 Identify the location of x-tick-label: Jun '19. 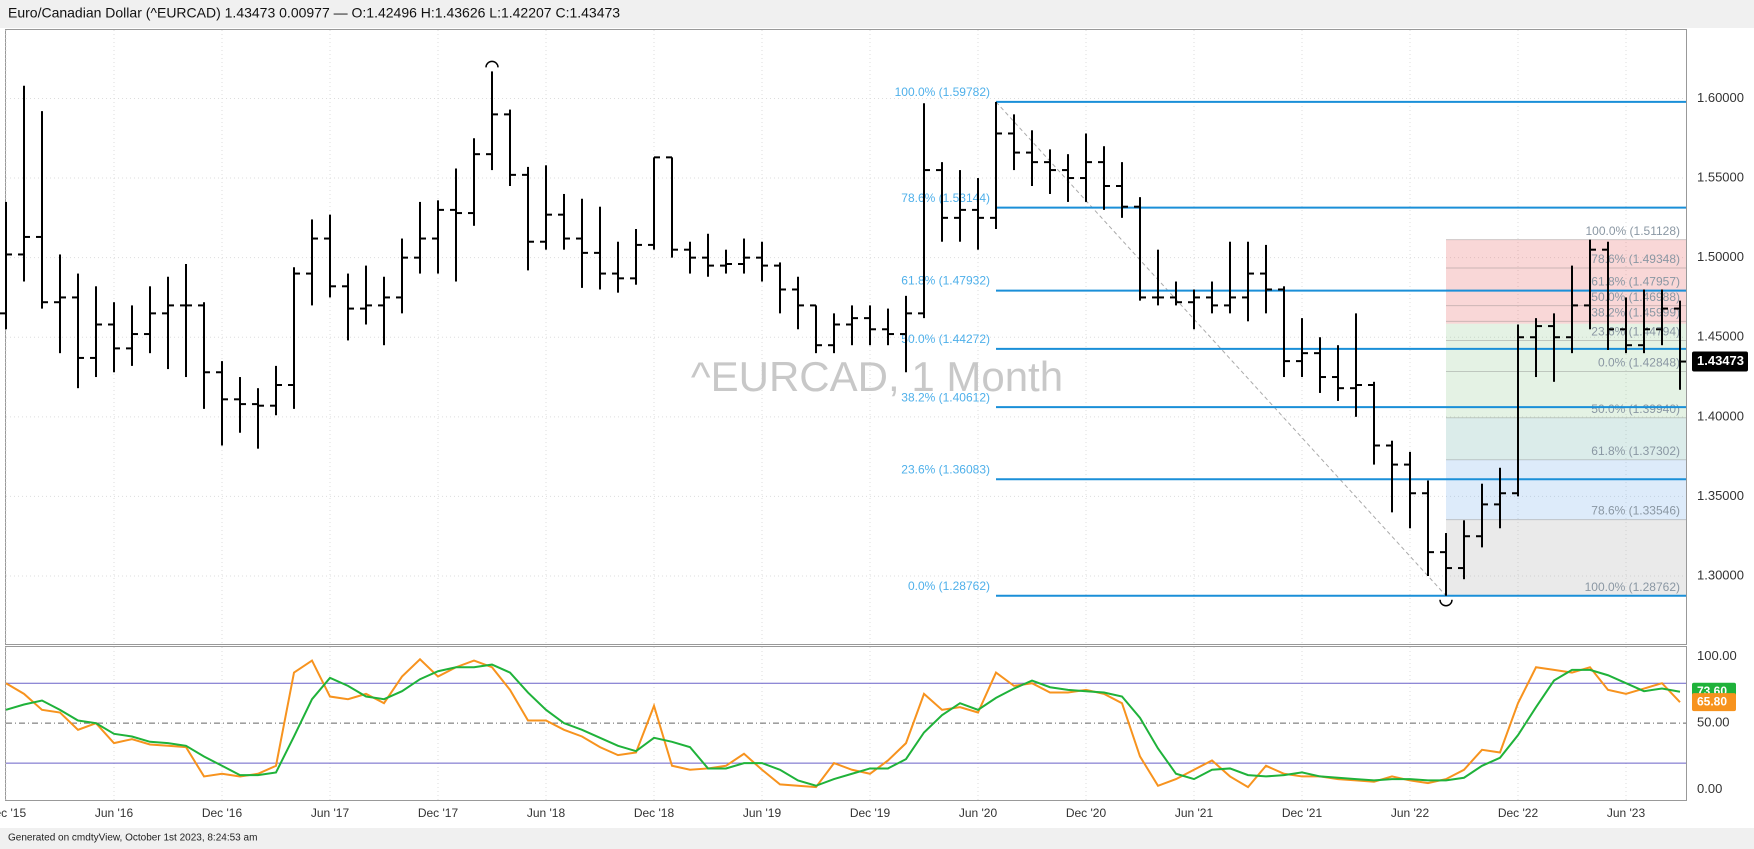
(762, 813).